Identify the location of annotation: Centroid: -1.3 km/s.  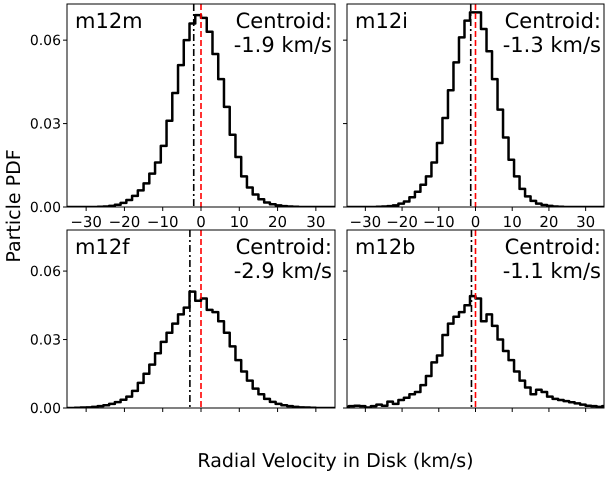
(551, 33).